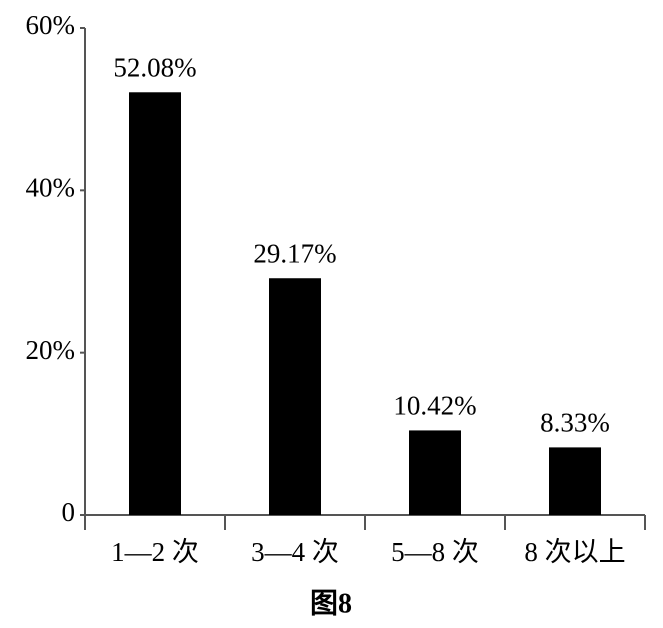  What do you see at coordinates (51, 188) in the screenshot?
I see `y-tick-label: 40%` at bounding box center [51, 188].